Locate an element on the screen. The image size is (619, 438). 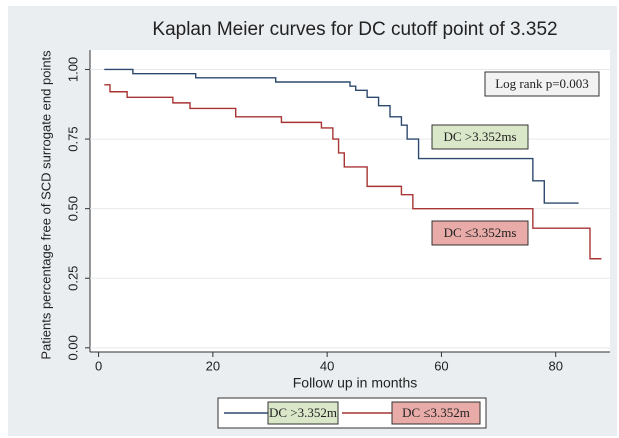
y-tick-label: 0.00 is located at coordinates (72, 347).